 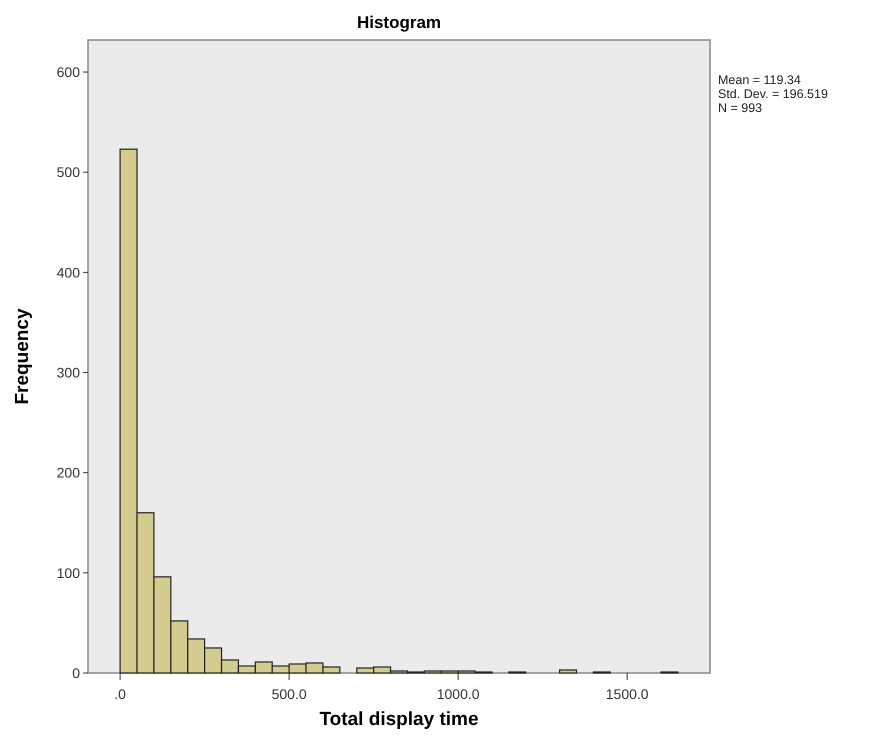 What do you see at coordinates (759, 80) in the screenshot?
I see `text: Mean = 119.34` at bounding box center [759, 80].